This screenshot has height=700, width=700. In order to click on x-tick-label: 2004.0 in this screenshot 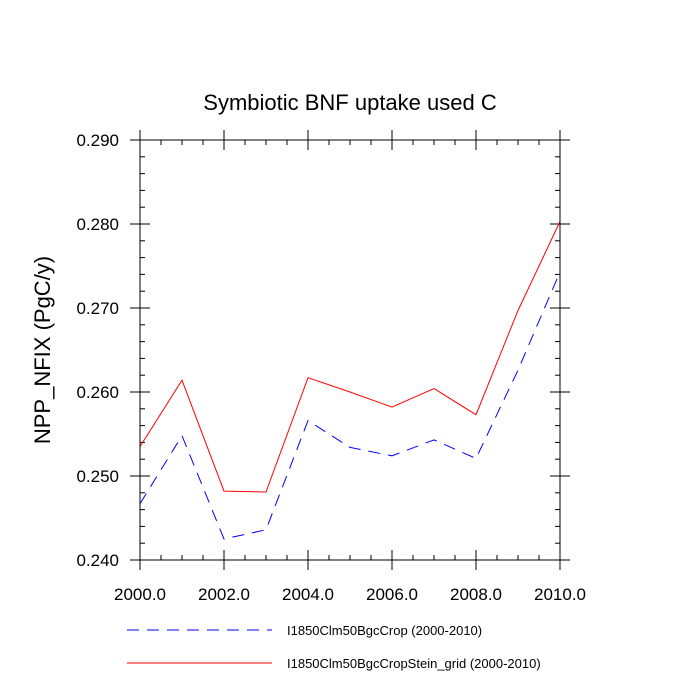, I will do `click(308, 594)`.